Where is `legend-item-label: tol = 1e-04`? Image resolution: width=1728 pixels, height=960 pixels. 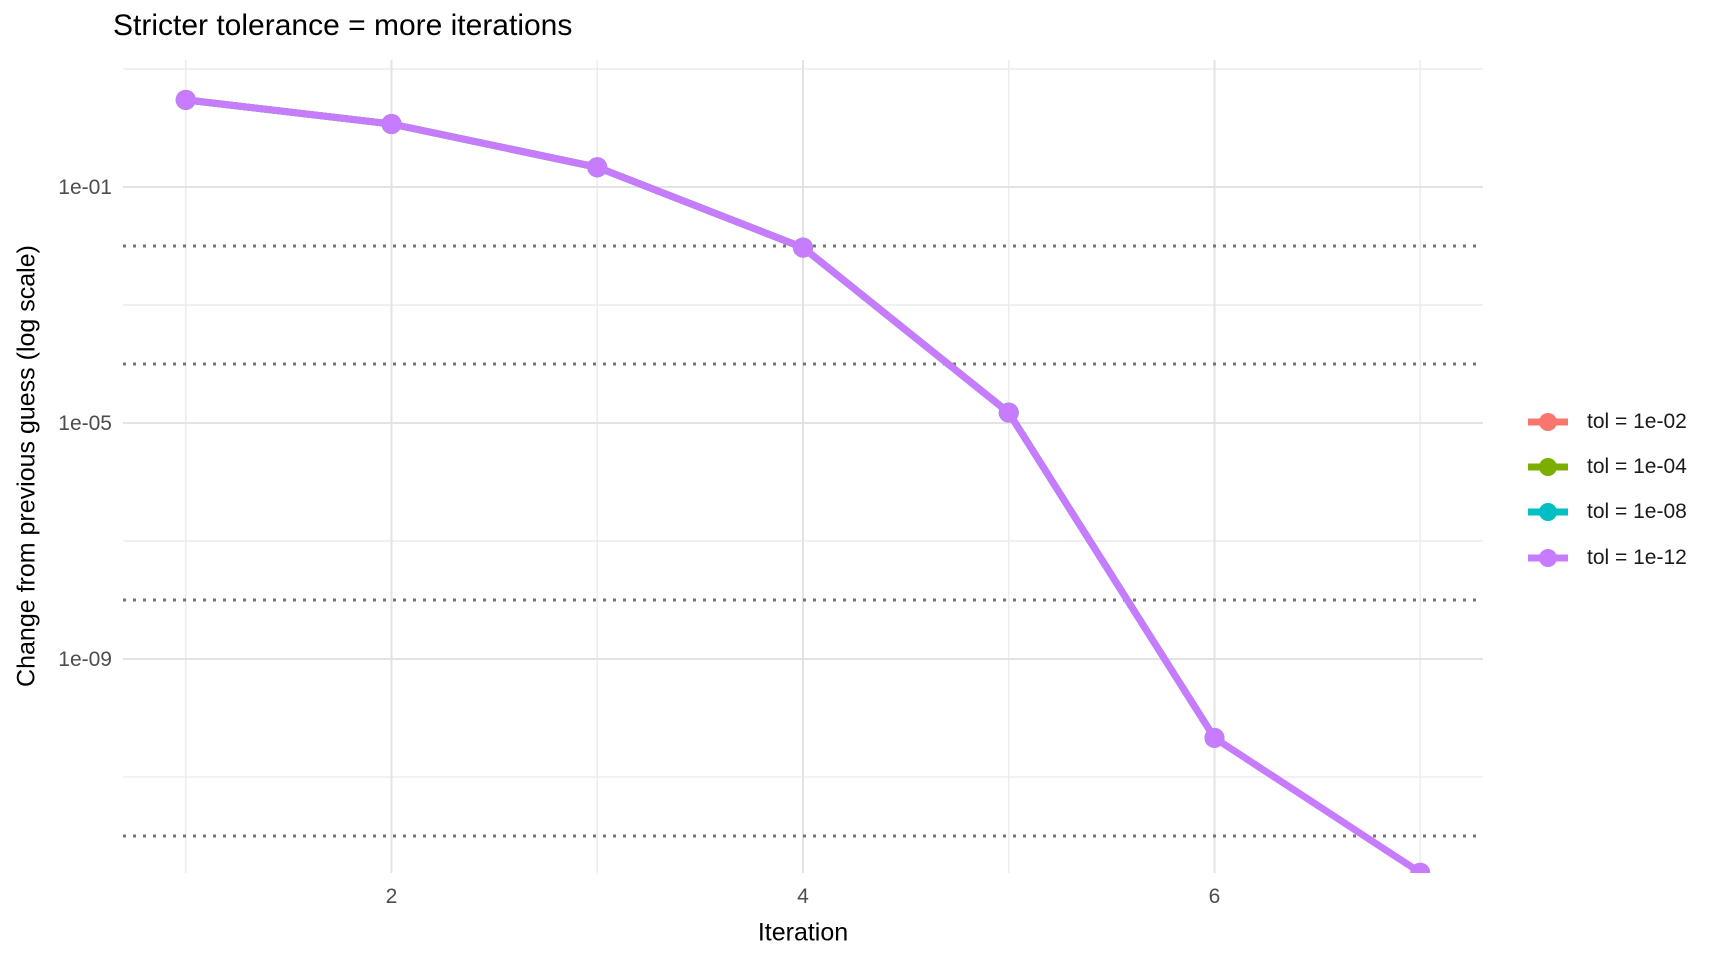
legend-item-label: tol = 1e-04 is located at coordinates (1637, 466).